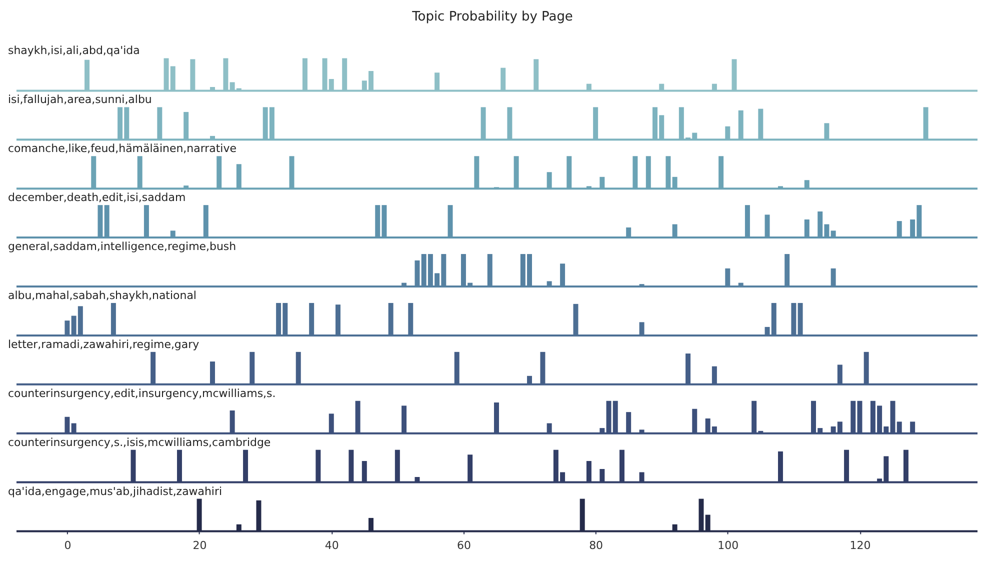 The width and height of the screenshot is (981, 576). Describe the element at coordinates (331, 545) in the screenshot. I see `x-tick-label: 40` at that location.